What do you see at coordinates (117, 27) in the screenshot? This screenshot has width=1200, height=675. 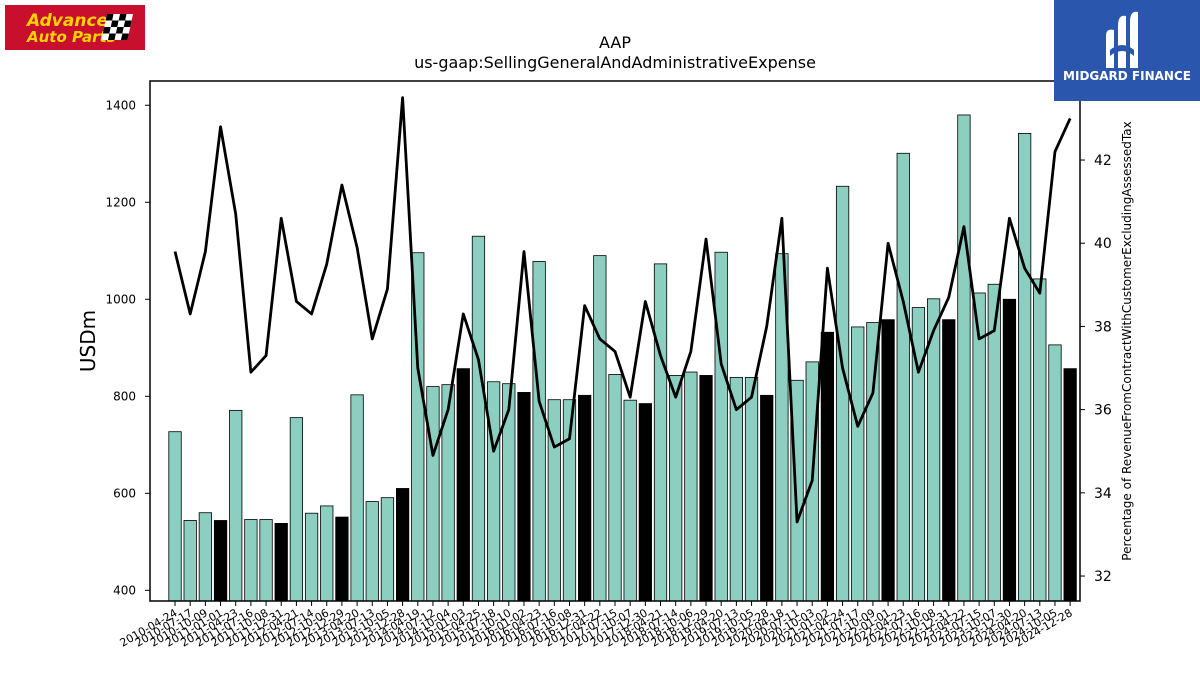 I see `checkered-flag-icon` at bounding box center [117, 27].